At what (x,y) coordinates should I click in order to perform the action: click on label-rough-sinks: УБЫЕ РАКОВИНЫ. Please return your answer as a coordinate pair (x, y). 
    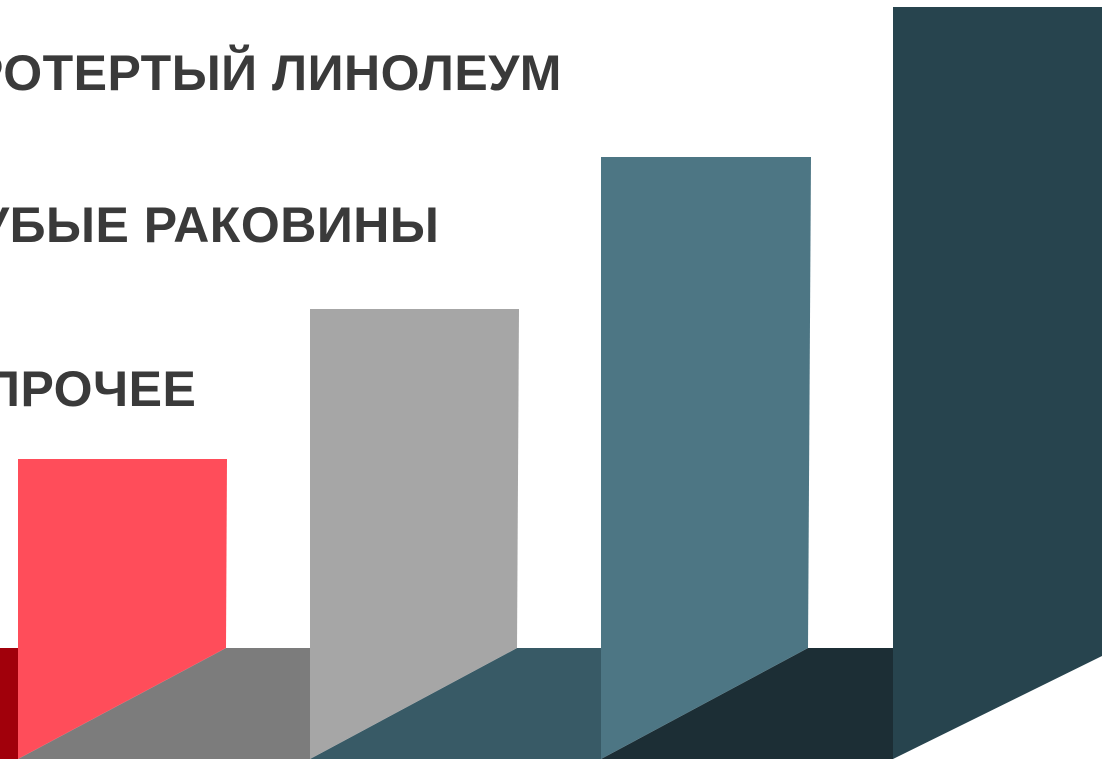
    Looking at the image, I should click on (220, 225).